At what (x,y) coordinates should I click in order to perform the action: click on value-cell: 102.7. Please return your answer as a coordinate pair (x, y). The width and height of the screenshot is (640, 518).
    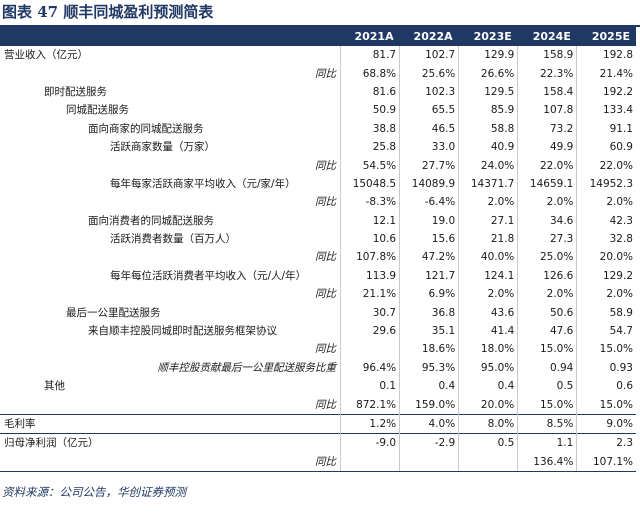
    Looking at the image, I should click on (429, 55).